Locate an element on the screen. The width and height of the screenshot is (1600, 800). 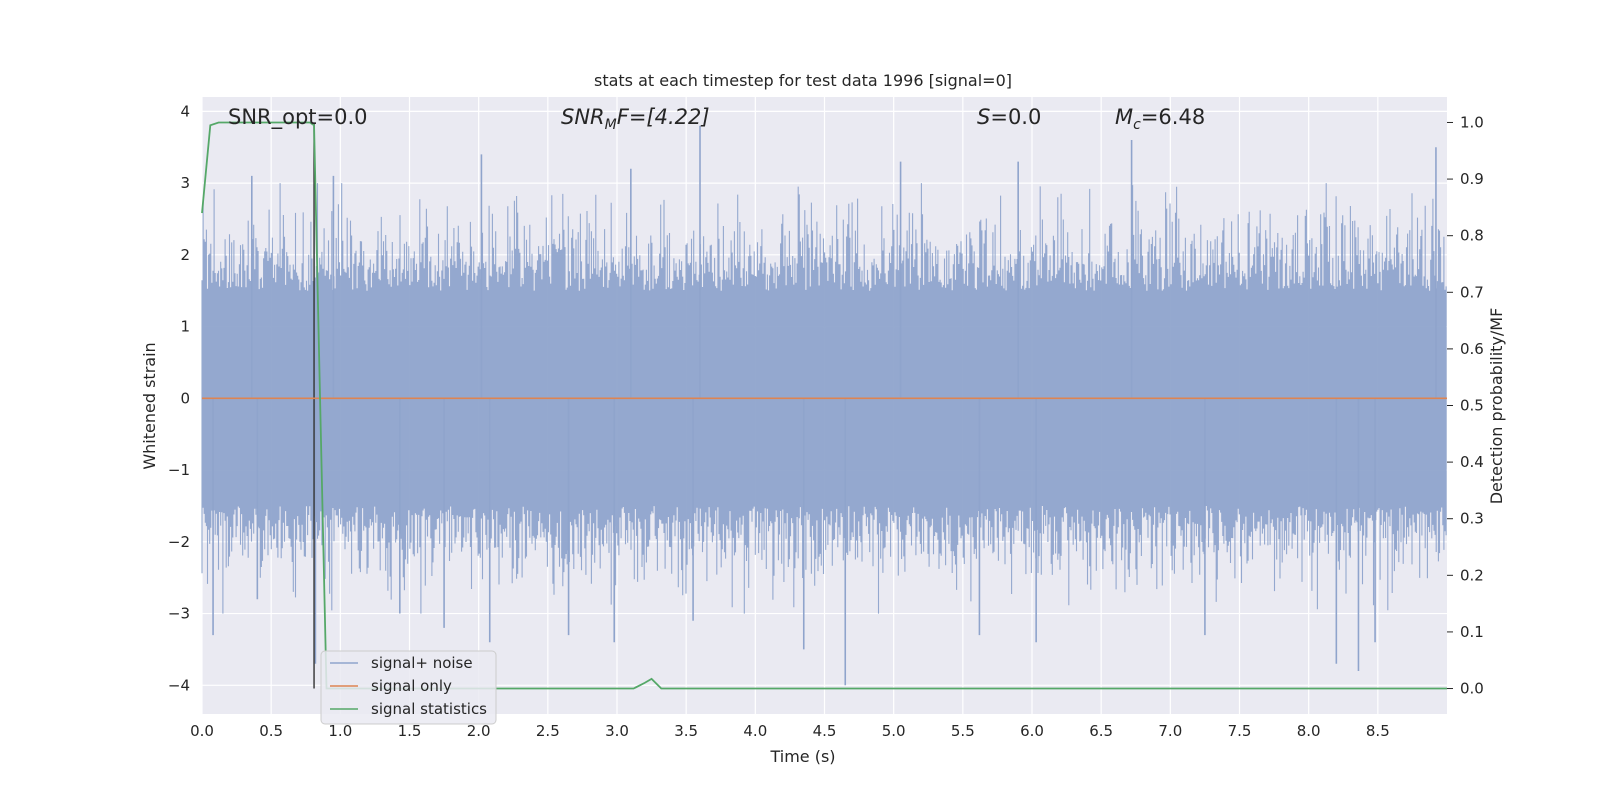
legend-label-signal-noise: signal+ noise is located at coordinates (422, 663).